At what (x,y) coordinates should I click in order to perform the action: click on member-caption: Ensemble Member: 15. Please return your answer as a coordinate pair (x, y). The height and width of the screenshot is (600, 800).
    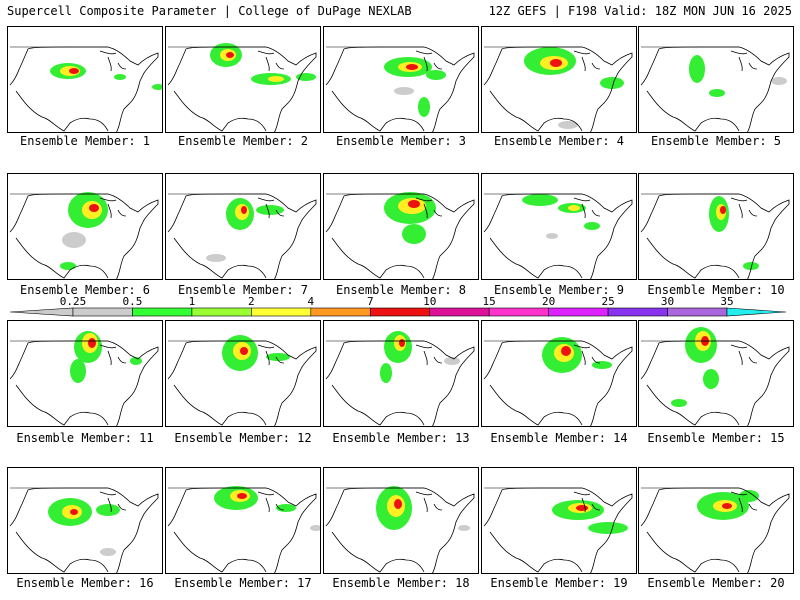
    Looking at the image, I should click on (716, 438).